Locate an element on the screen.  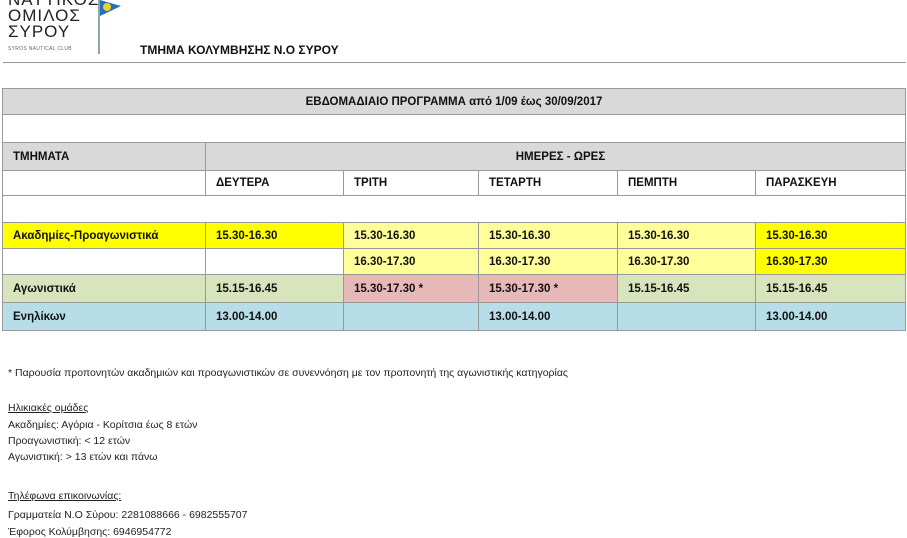
day-header: ΠΑΡΑΣΚΕΥΗ is located at coordinates (830, 183).